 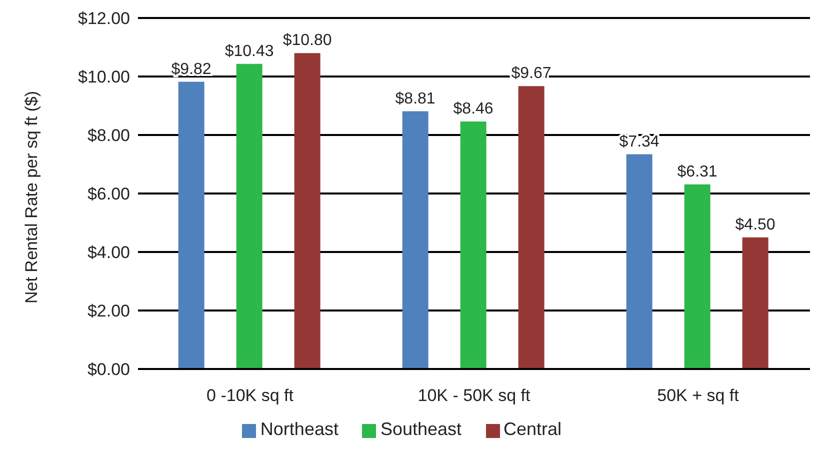 I want to click on y-axis-title: Net Rental Rate per sq ft ($), so click(x=32, y=197).